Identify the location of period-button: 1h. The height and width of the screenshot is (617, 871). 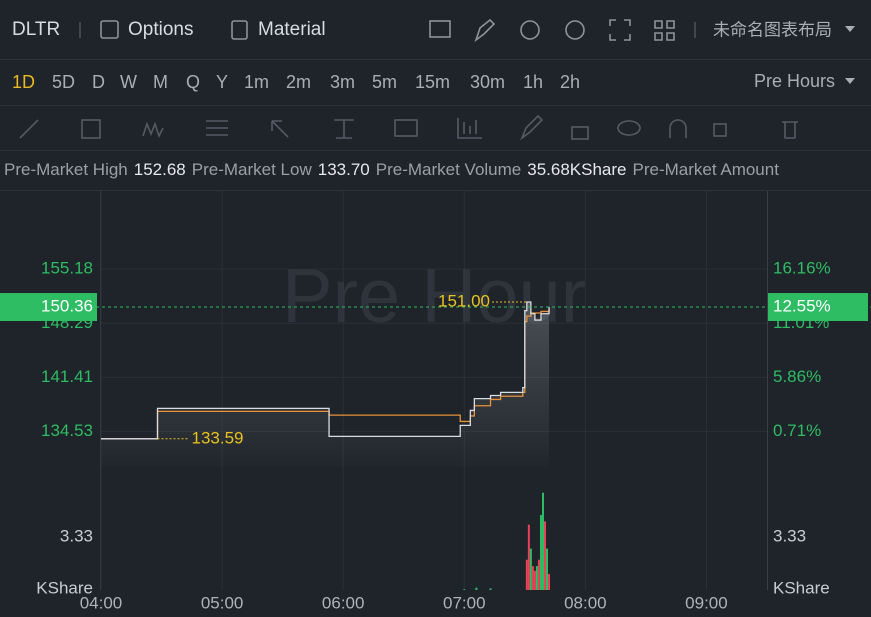
(533, 82).